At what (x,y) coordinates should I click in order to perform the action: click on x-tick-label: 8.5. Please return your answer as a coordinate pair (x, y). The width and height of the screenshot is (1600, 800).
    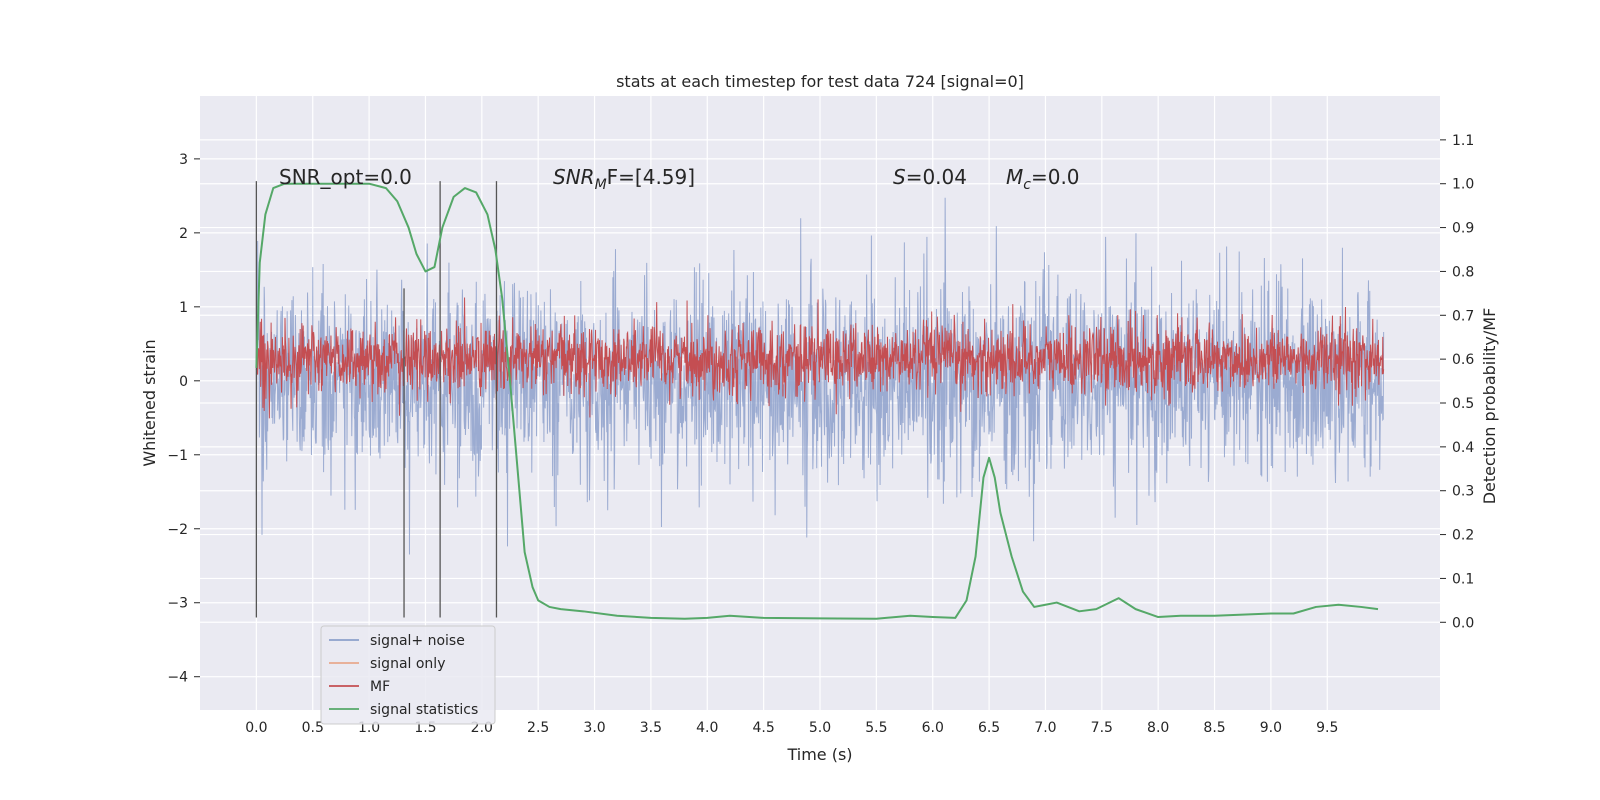
    Looking at the image, I should click on (1214, 728).